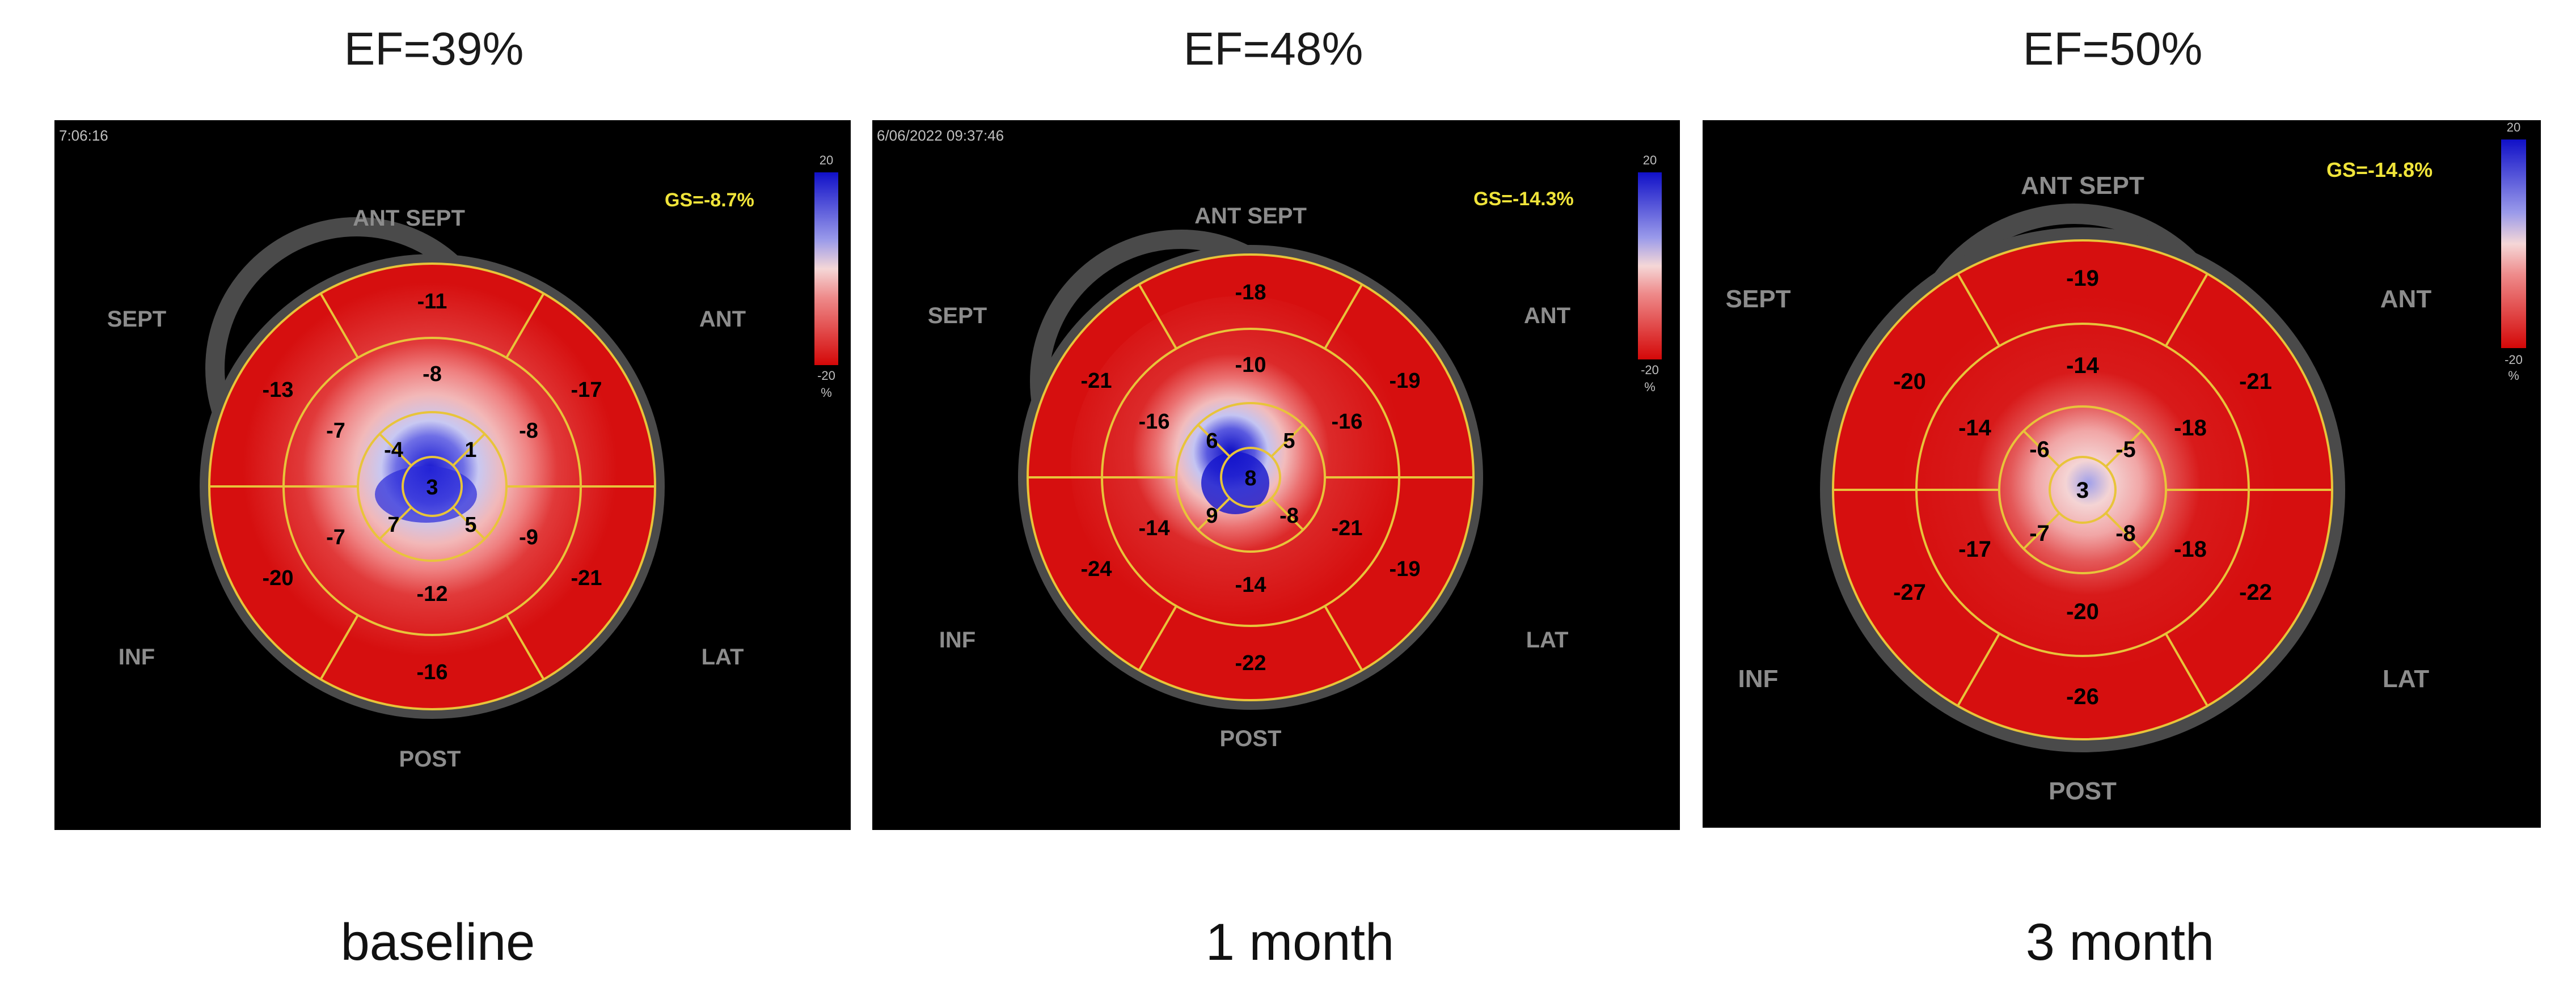  Describe the element at coordinates (1212, 516) in the screenshot. I see `apical-segment-value: 9` at that location.